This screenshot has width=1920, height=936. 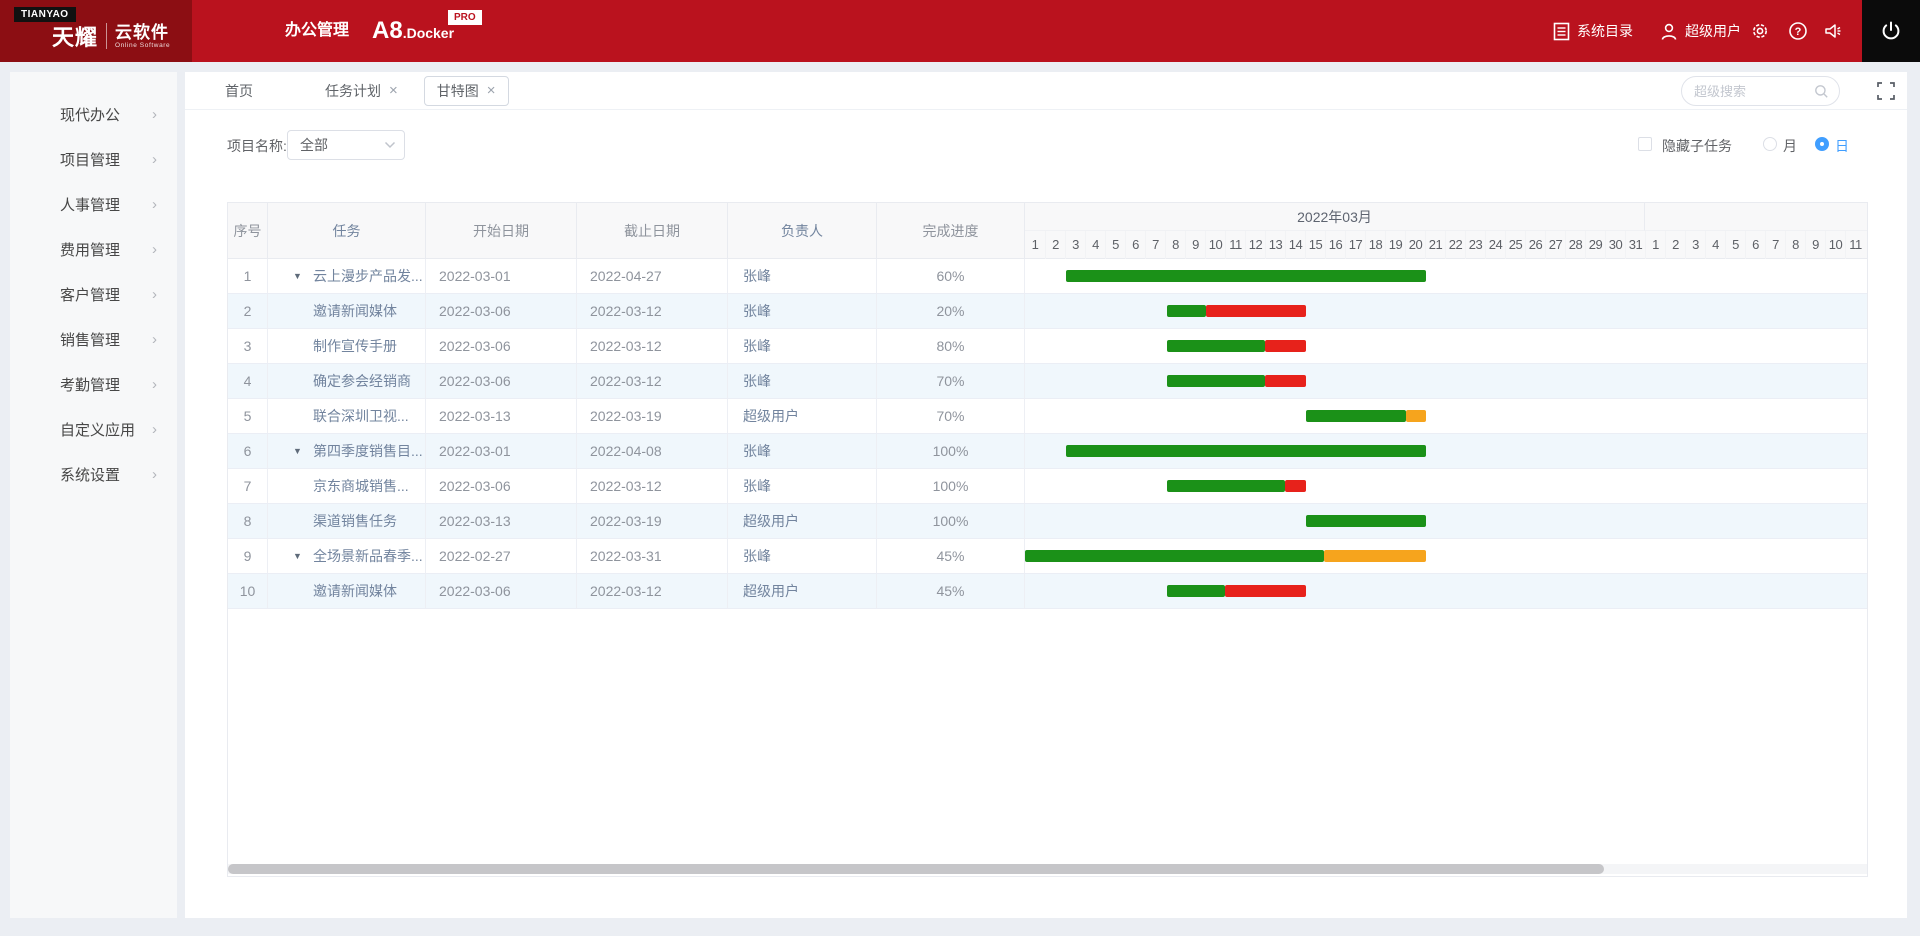 What do you see at coordinates (413, 30) in the screenshot?
I see `nav-product: A8.Docker` at bounding box center [413, 30].